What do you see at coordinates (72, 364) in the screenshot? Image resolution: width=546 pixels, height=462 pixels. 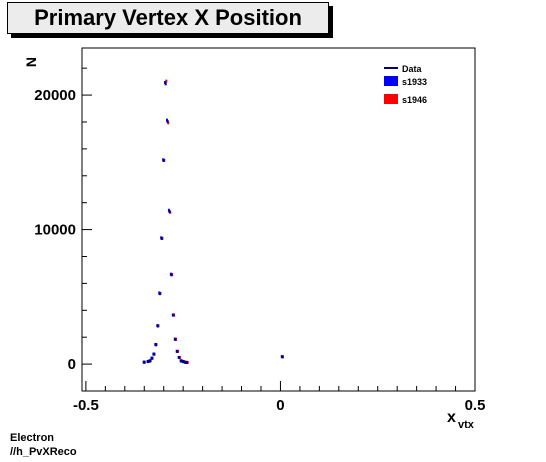 I see `y-tick-label: 0` at bounding box center [72, 364].